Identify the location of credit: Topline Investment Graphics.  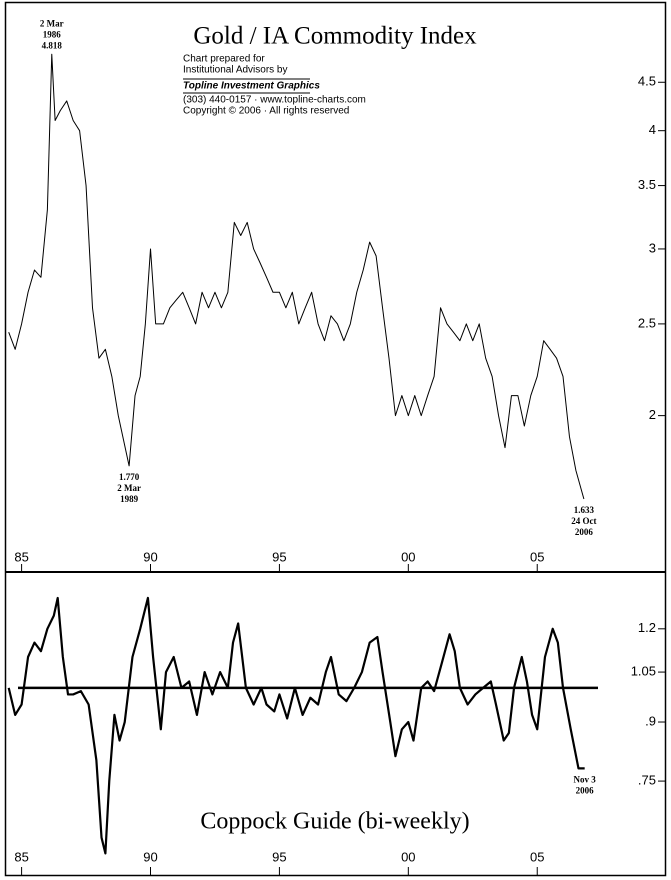
(251, 86).